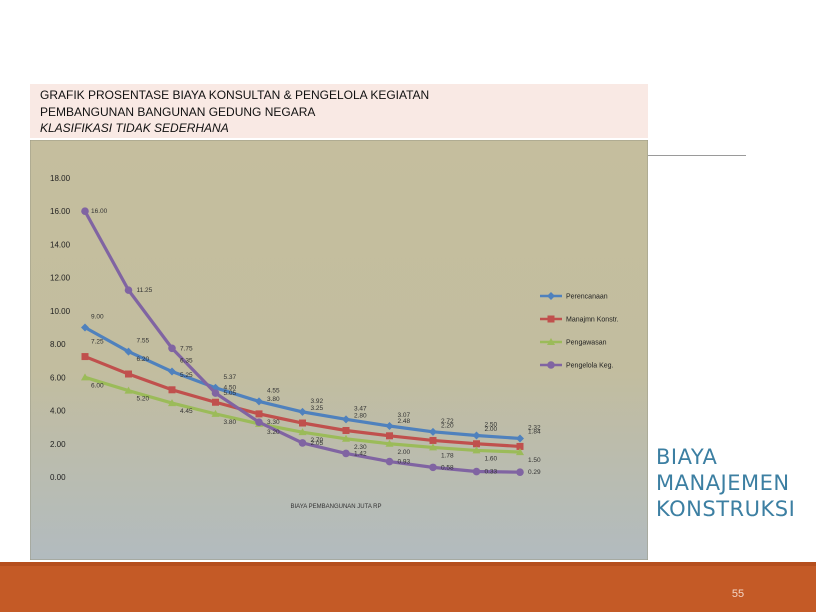 This screenshot has width=816, height=612. What do you see at coordinates (687, 457) in the screenshot?
I see `side-title-line-1: BIAYA` at bounding box center [687, 457].